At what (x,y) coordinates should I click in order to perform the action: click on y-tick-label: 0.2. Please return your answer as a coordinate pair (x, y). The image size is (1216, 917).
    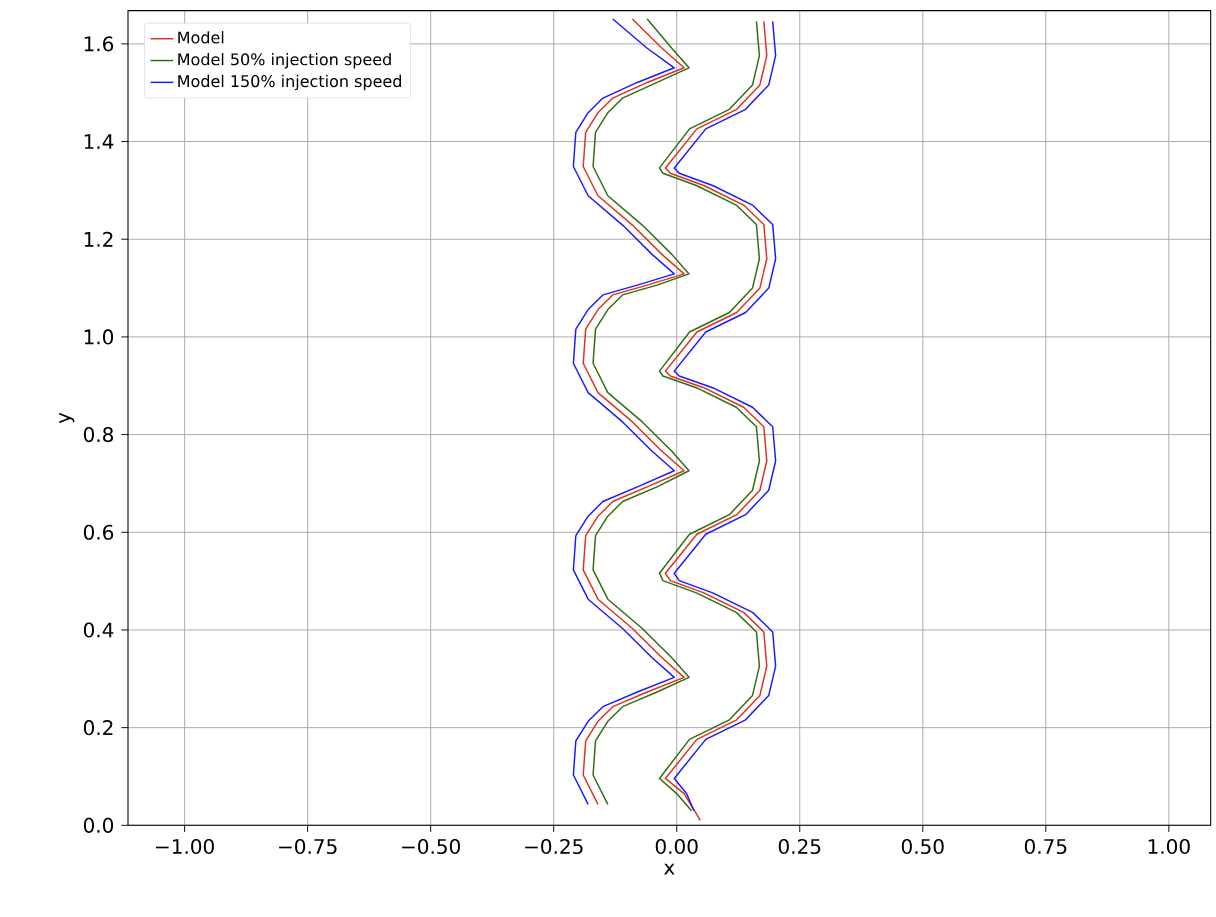
    Looking at the image, I should click on (98, 727).